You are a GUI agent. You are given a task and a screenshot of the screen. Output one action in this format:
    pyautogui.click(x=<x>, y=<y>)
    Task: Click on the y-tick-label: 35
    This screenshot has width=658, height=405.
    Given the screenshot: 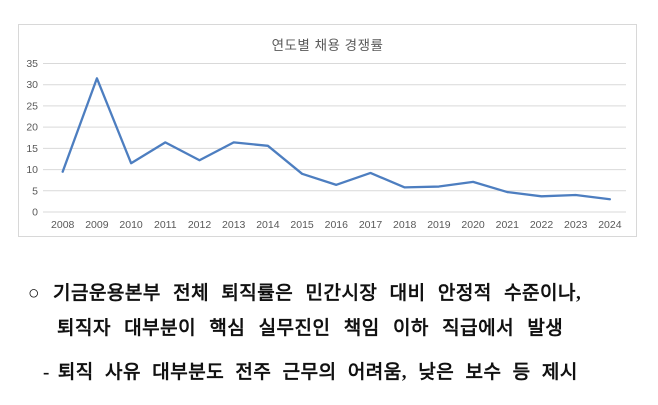 What is the action you would take?
    pyautogui.click(x=32, y=64)
    